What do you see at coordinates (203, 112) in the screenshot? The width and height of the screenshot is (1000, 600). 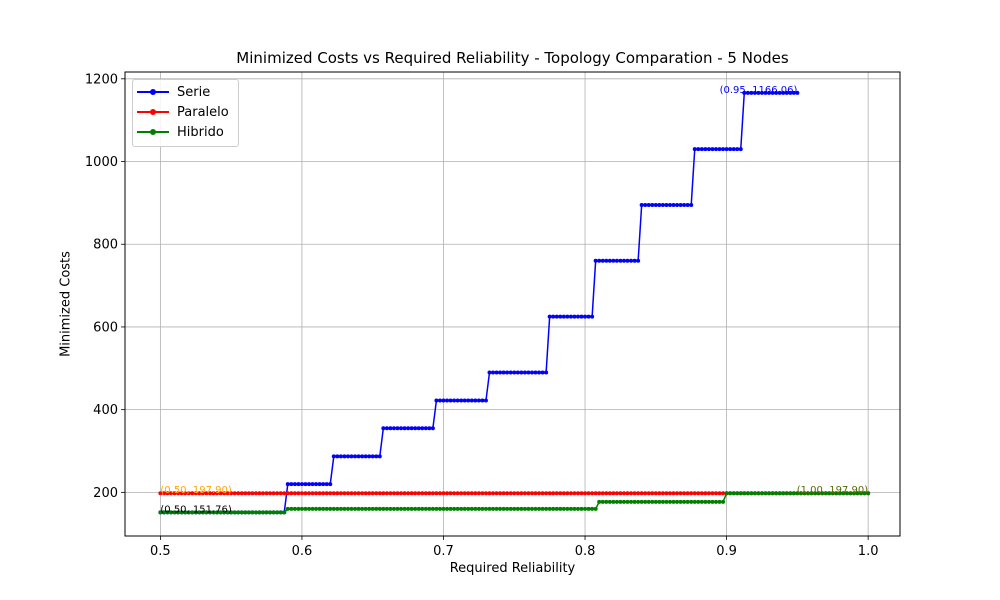 I see `legend-label-paralelo: Paralelo` at bounding box center [203, 112].